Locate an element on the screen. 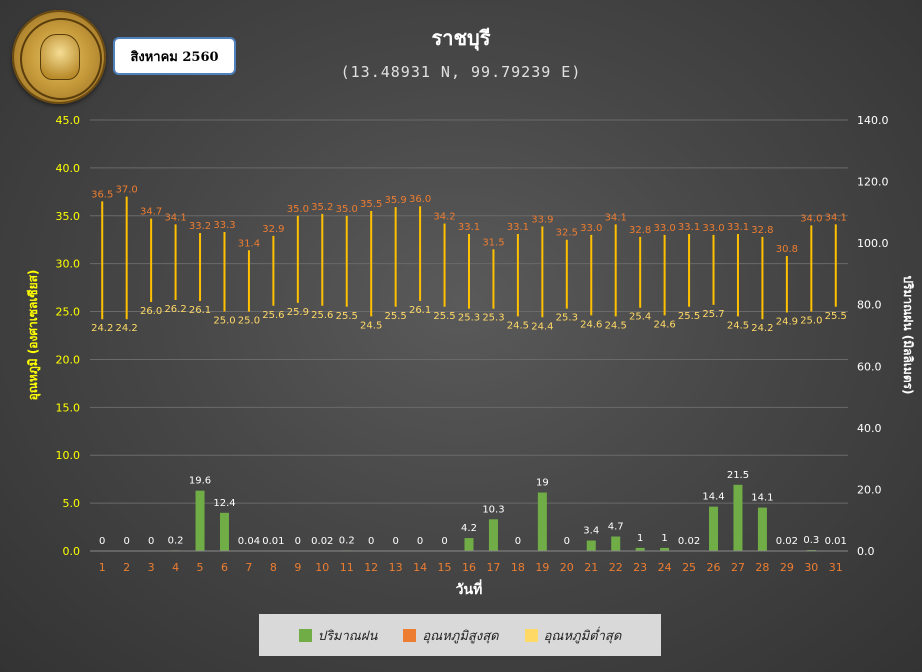 The height and width of the screenshot is (672, 922). x-axis-tick-label: 8 is located at coordinates (273, 567).